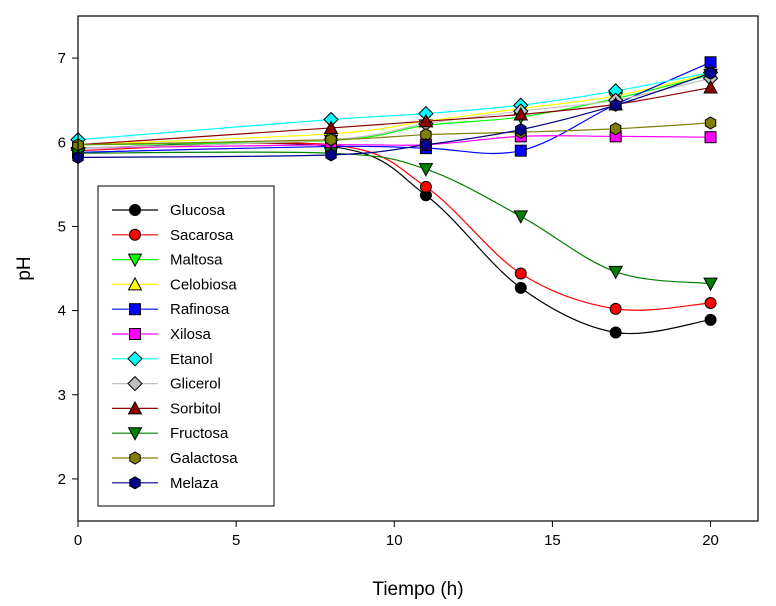  What do you see at coordinates (204, 458) in the screenshot?
I see `legend-label: Galactosa` at bounding box center [204, 458].